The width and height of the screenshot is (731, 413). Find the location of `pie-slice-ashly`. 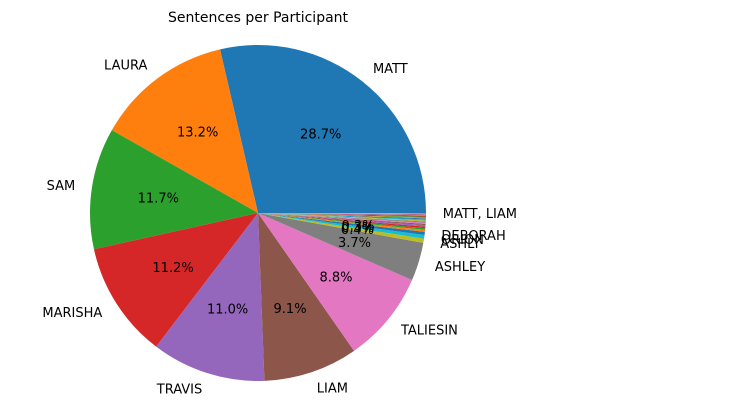

pie-slice-ashly is located at coordinates (341, 228).